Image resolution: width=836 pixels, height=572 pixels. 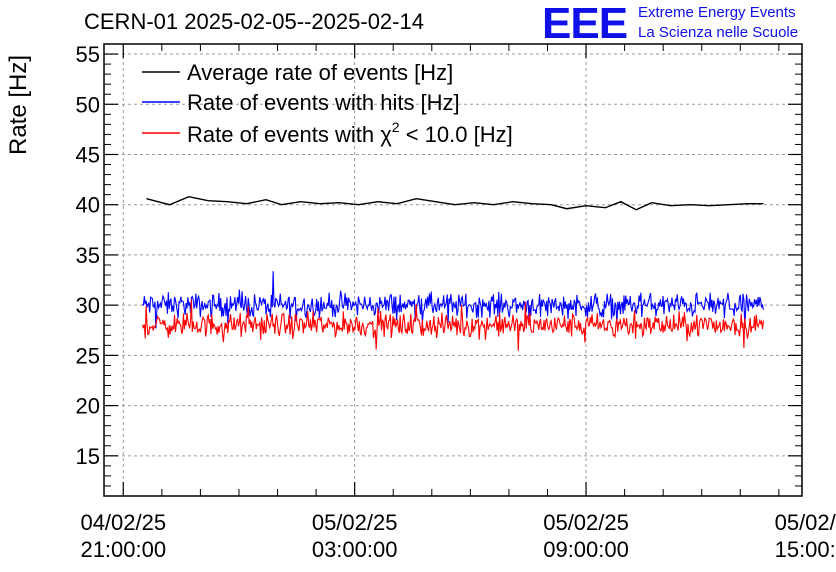 What do you see at coordinates (88, 305) in the screenshot?
I see `y-tick-label: 30` at bounding box center [88, 305].